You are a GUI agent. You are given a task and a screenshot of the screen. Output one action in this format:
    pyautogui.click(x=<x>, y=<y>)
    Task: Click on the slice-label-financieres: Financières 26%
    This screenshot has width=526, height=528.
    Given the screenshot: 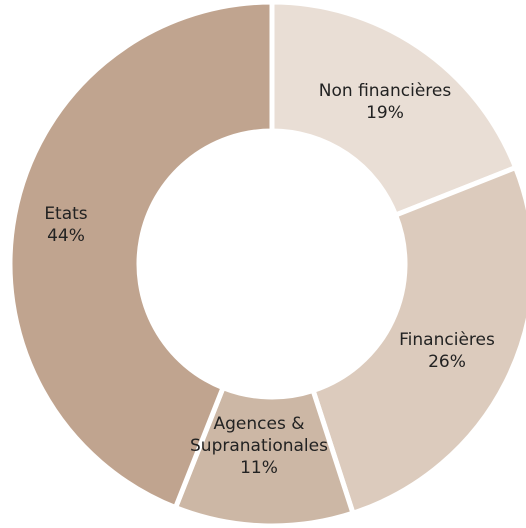 What is the action you would take?
    pyautogui.click(x=447, y=351)
    